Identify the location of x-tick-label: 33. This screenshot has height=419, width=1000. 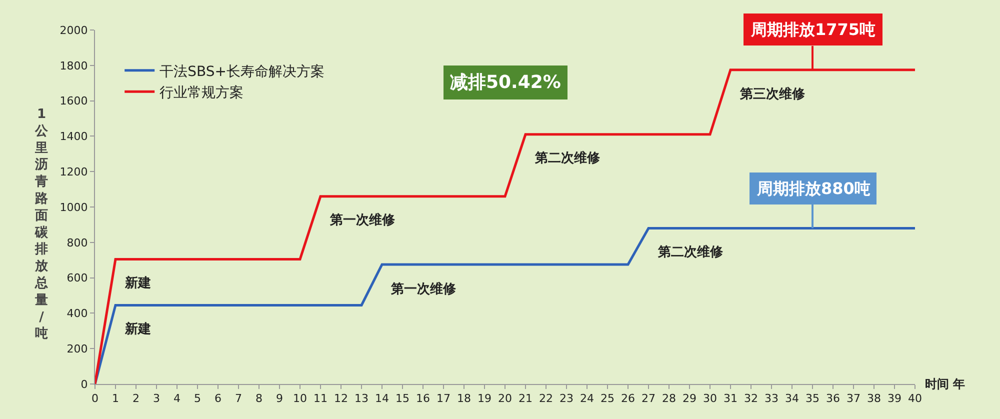
(771, 399).